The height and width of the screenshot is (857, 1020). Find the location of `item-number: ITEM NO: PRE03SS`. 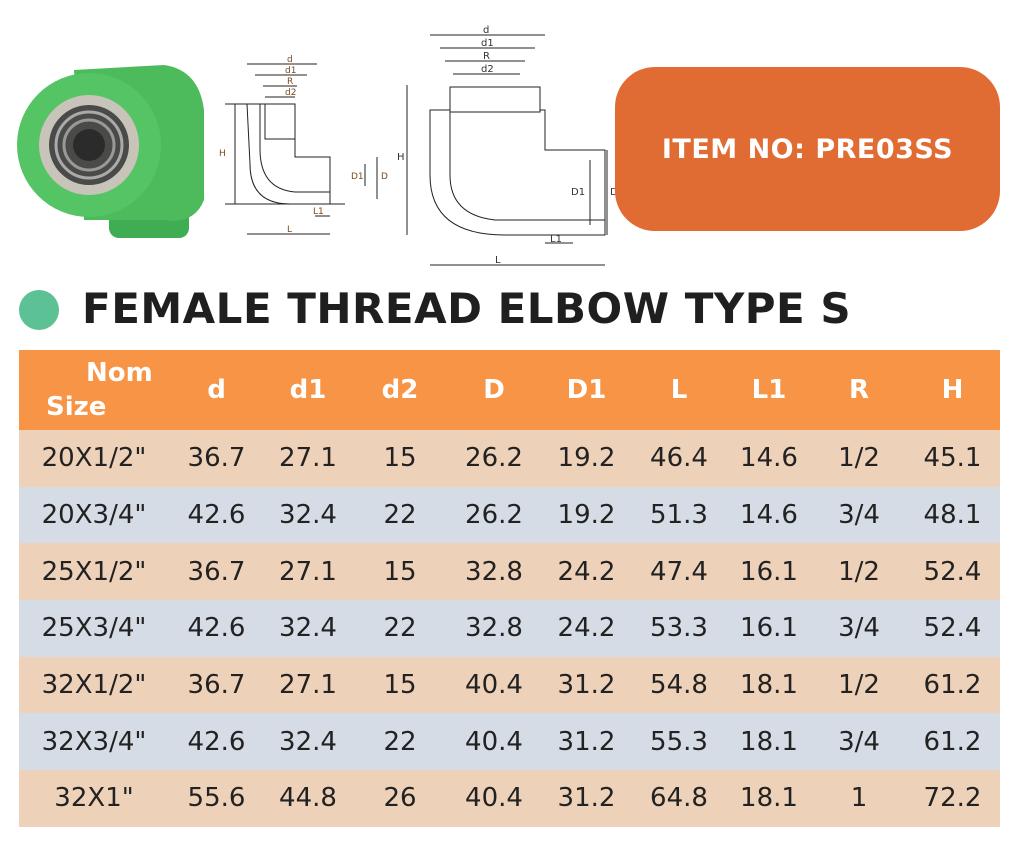

item-number: ITEM NO: PRE03SS is located at coordinates (807, 149).